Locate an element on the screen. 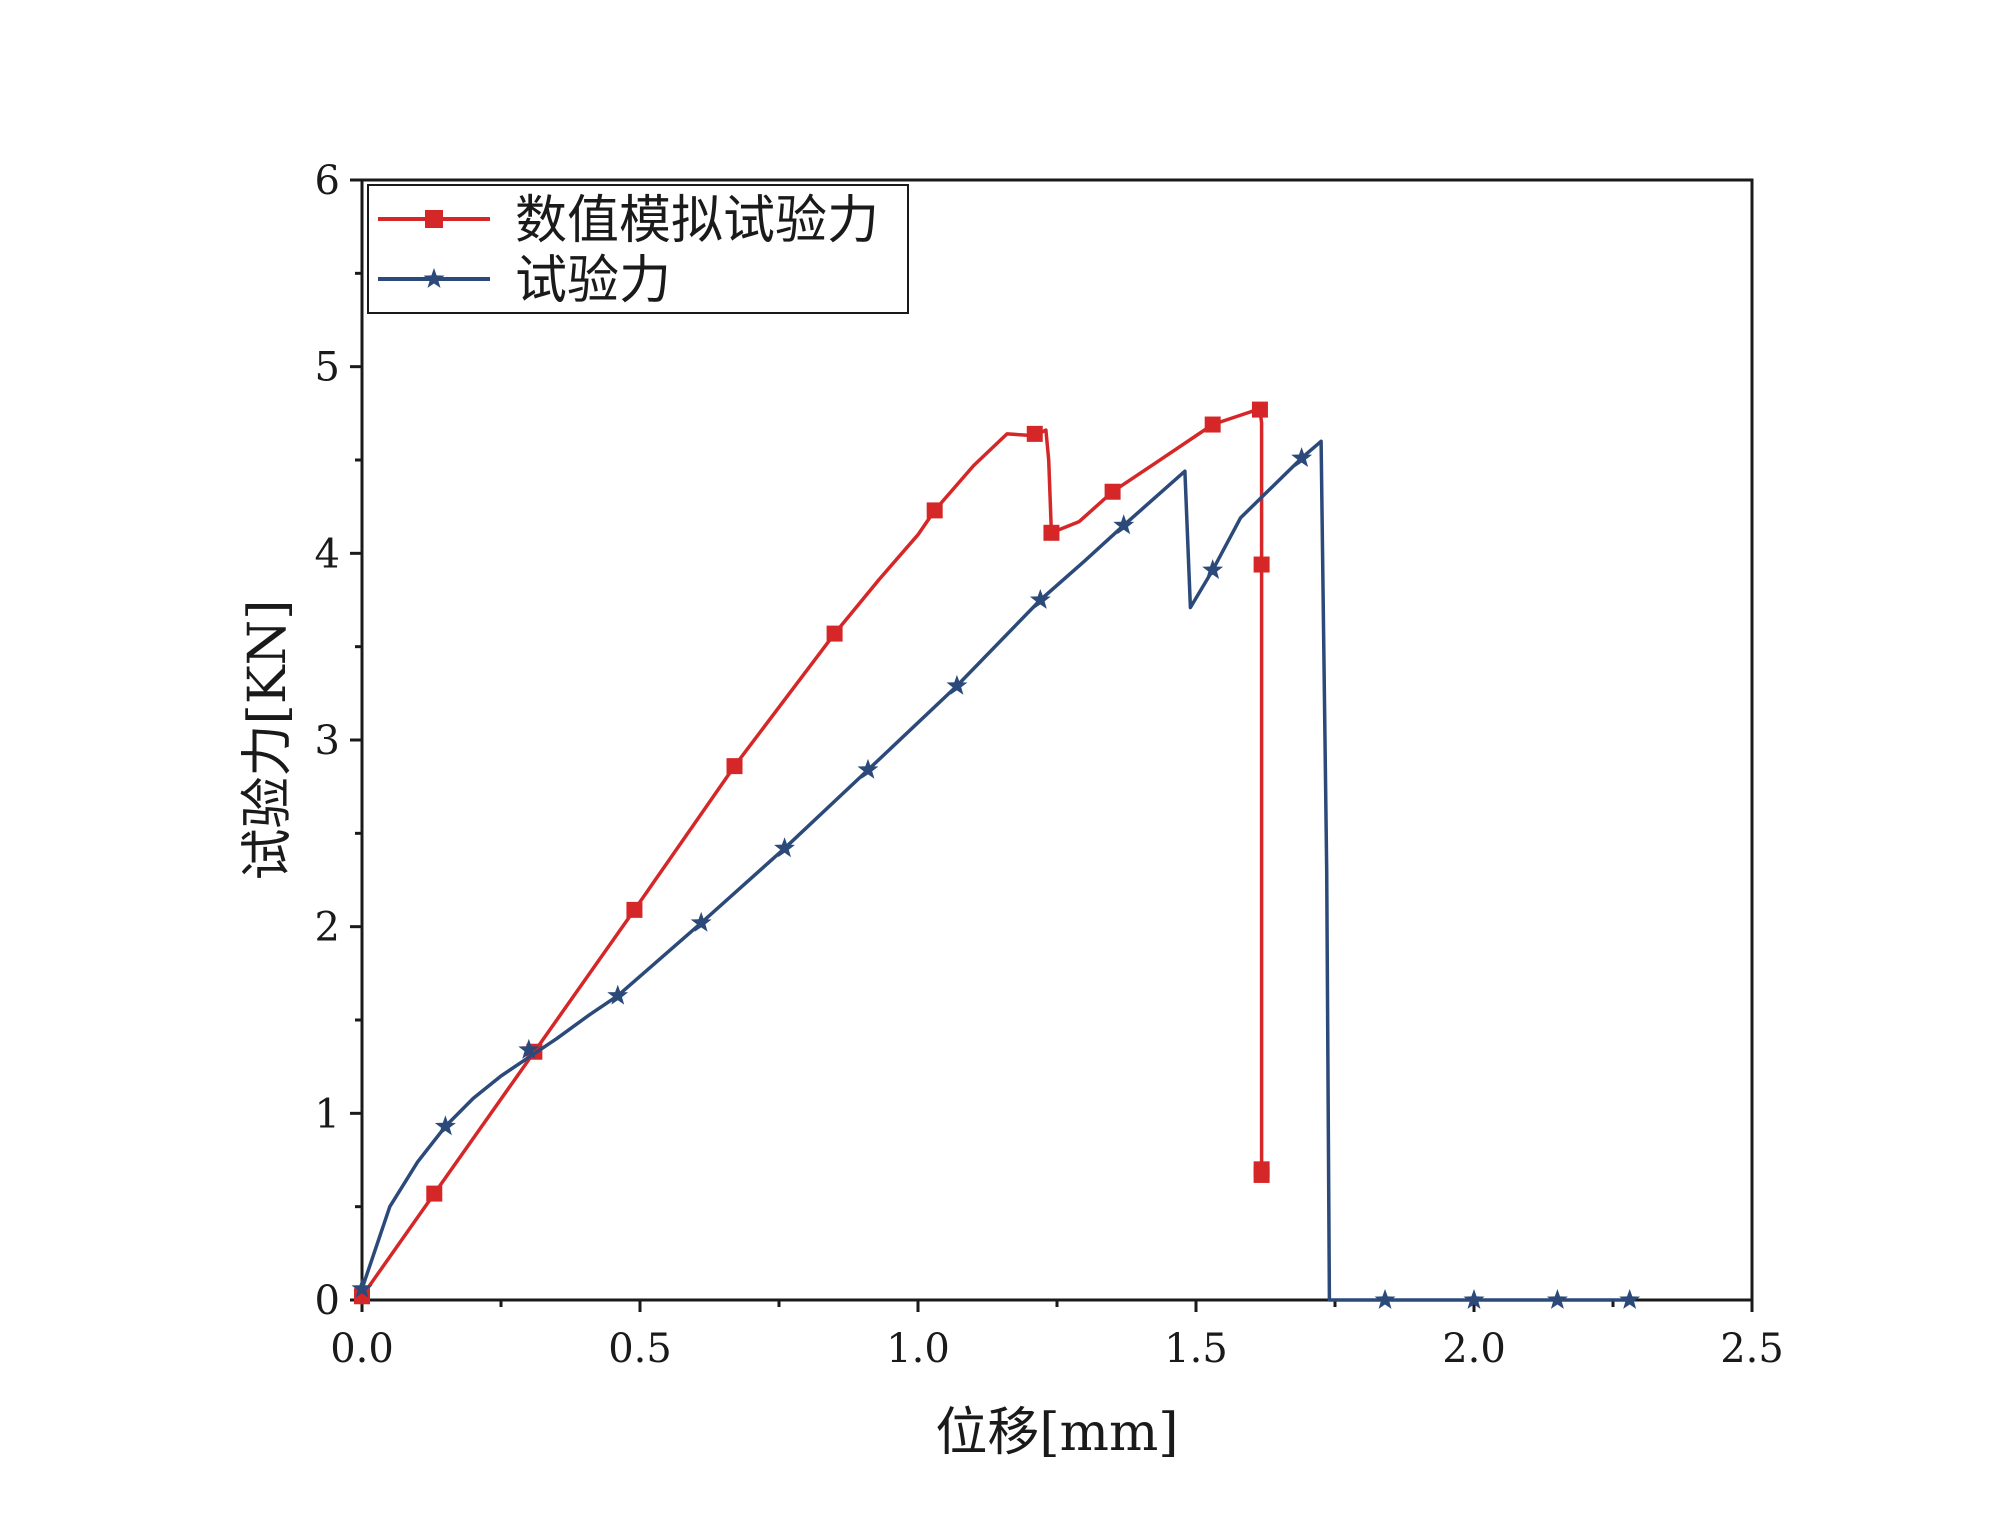 This screenshot has height=1530, width=1999. y-tick-label: 3 is located at coordinates (327, 741).